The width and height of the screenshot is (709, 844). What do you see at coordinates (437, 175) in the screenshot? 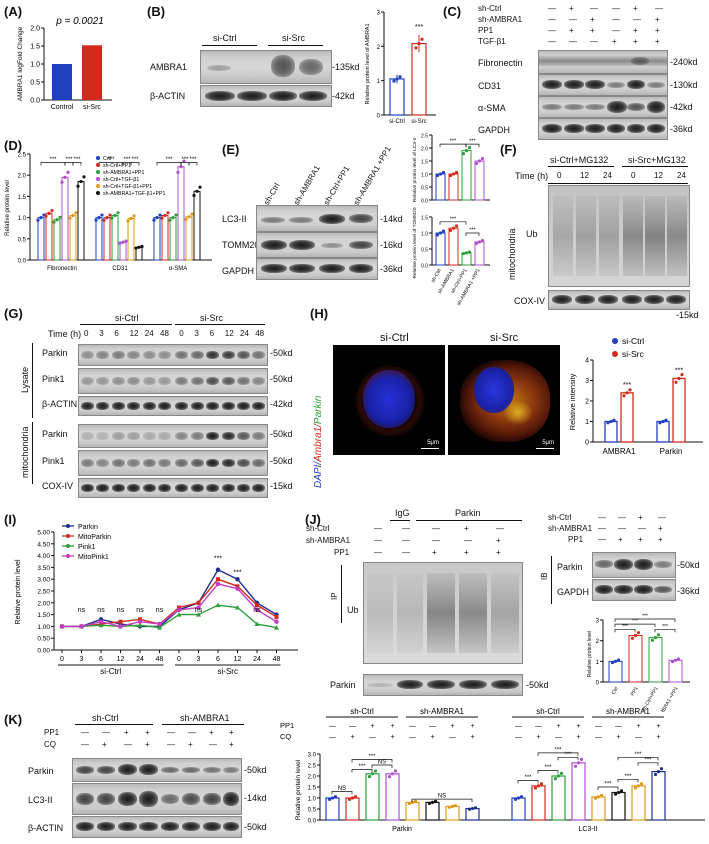
I see `e-top-dot` at bounding box center [437, 175].